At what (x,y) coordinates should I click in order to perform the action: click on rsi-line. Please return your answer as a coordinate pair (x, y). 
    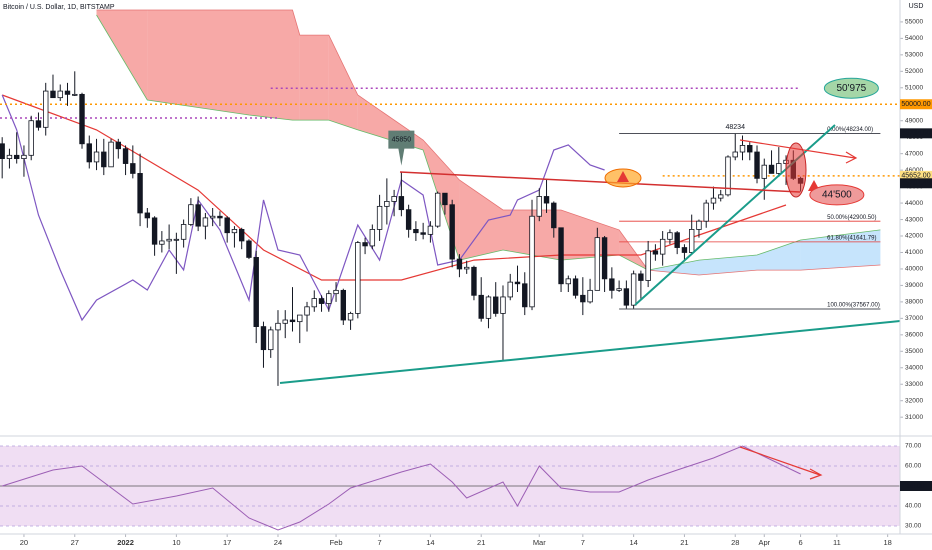
    Looking at the image, I should click on (401, 488).